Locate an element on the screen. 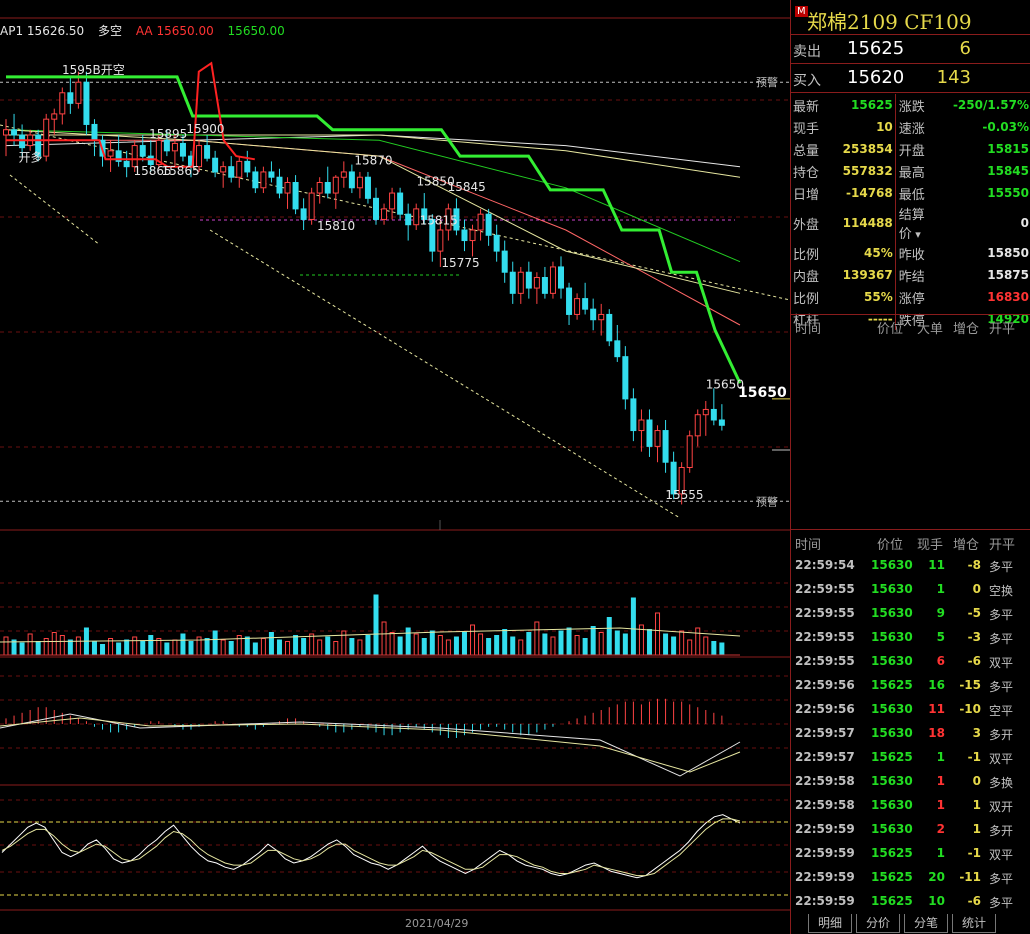 This screenshot has height=934, width=1030. tab-detail: 明细 is located at coordinates (830, 923).